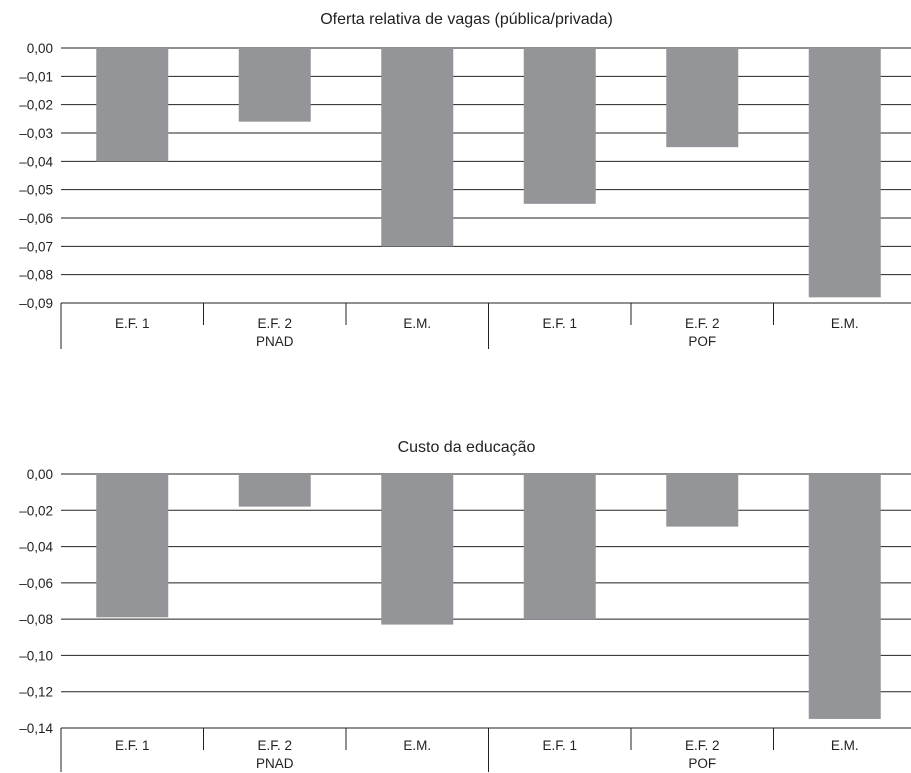 This screenshot has height=773, width=911. What do you see at coordinates (467, 447) in the screenshot?
I see `chart-title: Custo da educação` at bounding box center [467, 447].